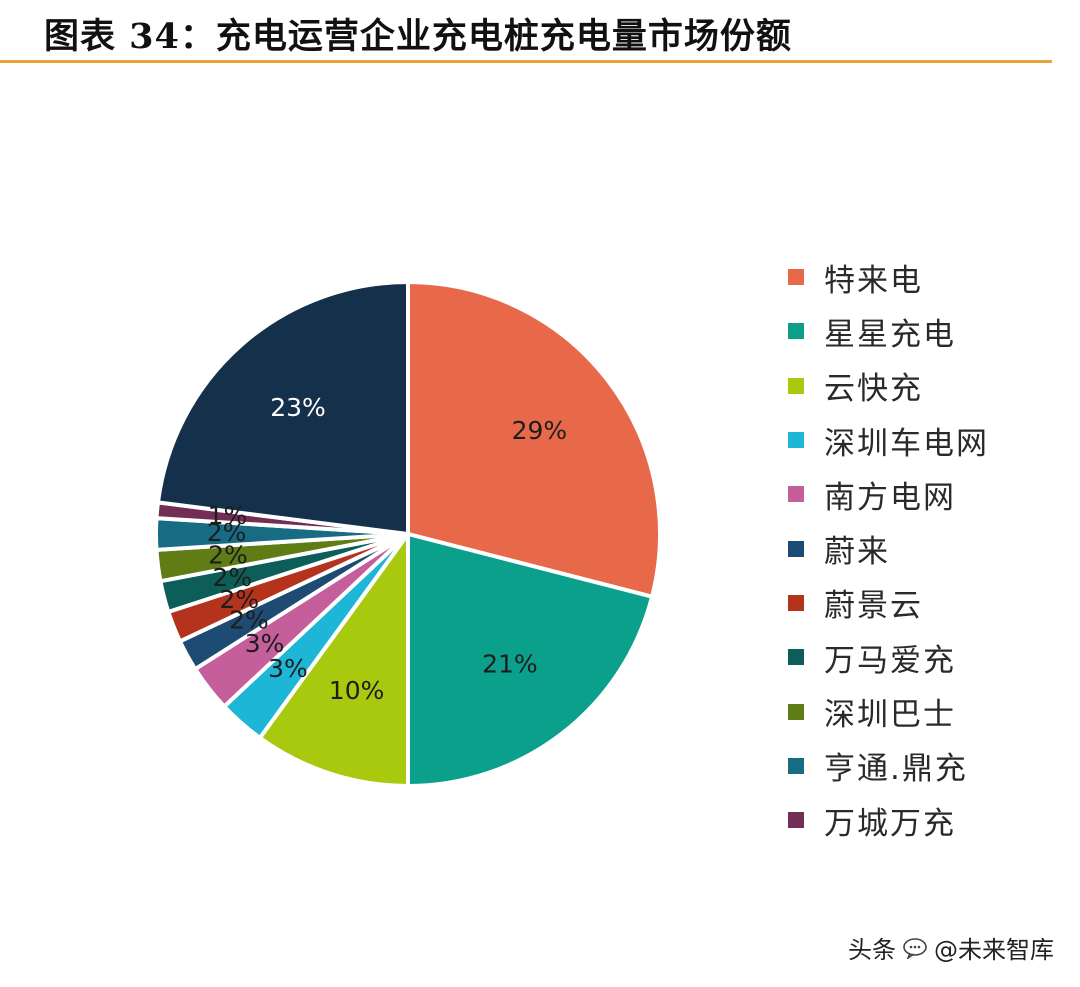 The height and width of the screenshot is (987, 1080). I want to click on chart-header: 图表 34：充电运营企业充电桩充电量市场份额, so click(540, 31).